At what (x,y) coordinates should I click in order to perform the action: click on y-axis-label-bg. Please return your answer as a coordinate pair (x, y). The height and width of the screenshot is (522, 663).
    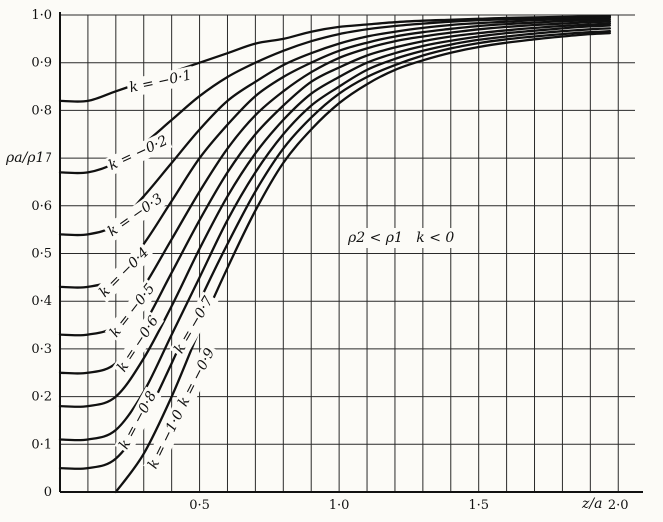
    Looking at the image, I should click on (25, 158).